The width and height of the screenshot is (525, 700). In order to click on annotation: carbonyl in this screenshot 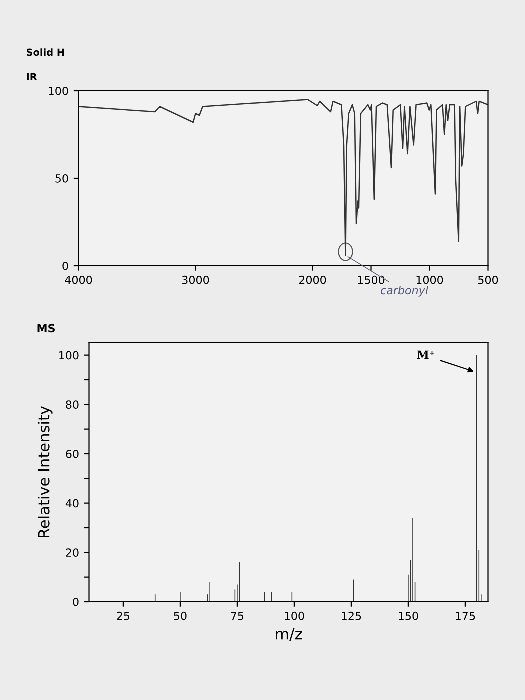, I will do `click(404, 291)`.